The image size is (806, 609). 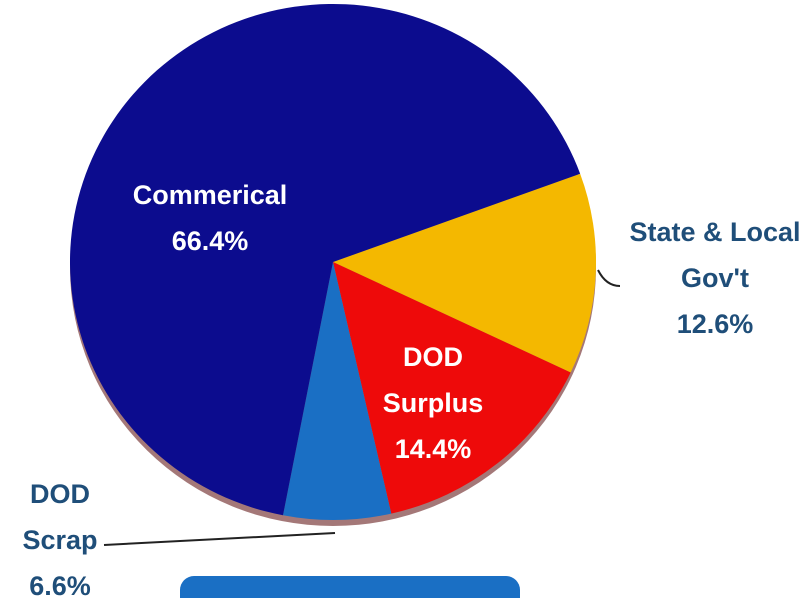 What do you see at coordinates (210, 195) in the screenshot?
I see `category-label: Commerical` at bounding box center [210, 195].